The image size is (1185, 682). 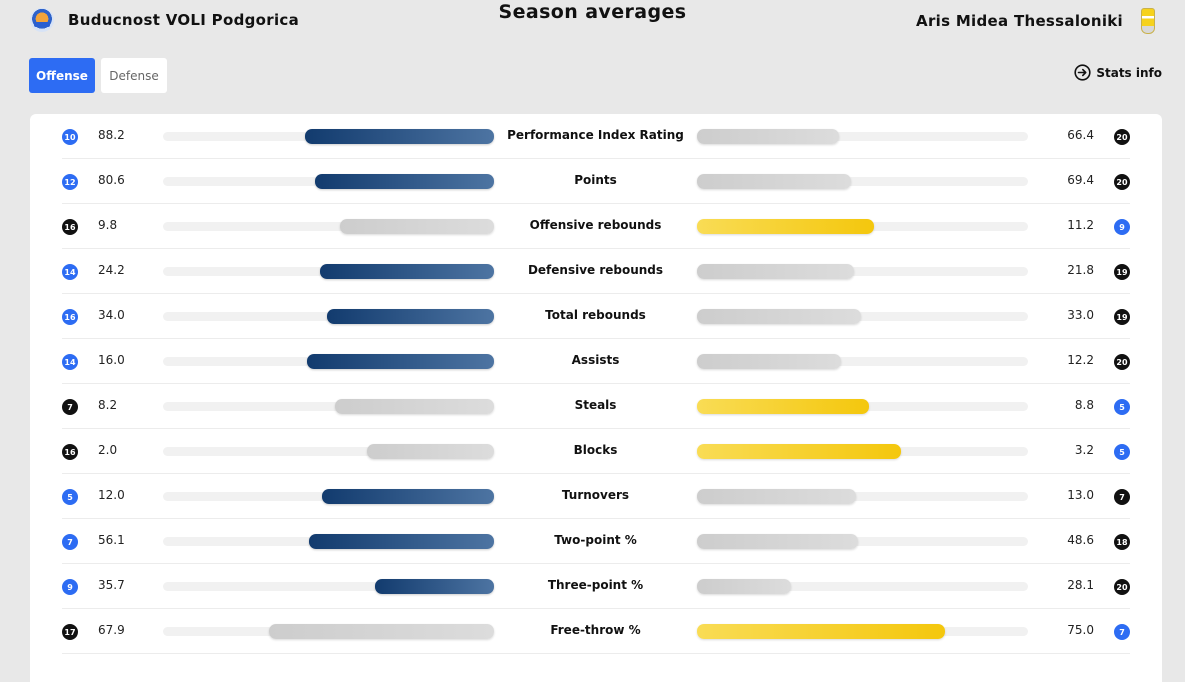 I want to click on away-team: Aris Midea Thessaloniki, so click(x=1035, y=21).